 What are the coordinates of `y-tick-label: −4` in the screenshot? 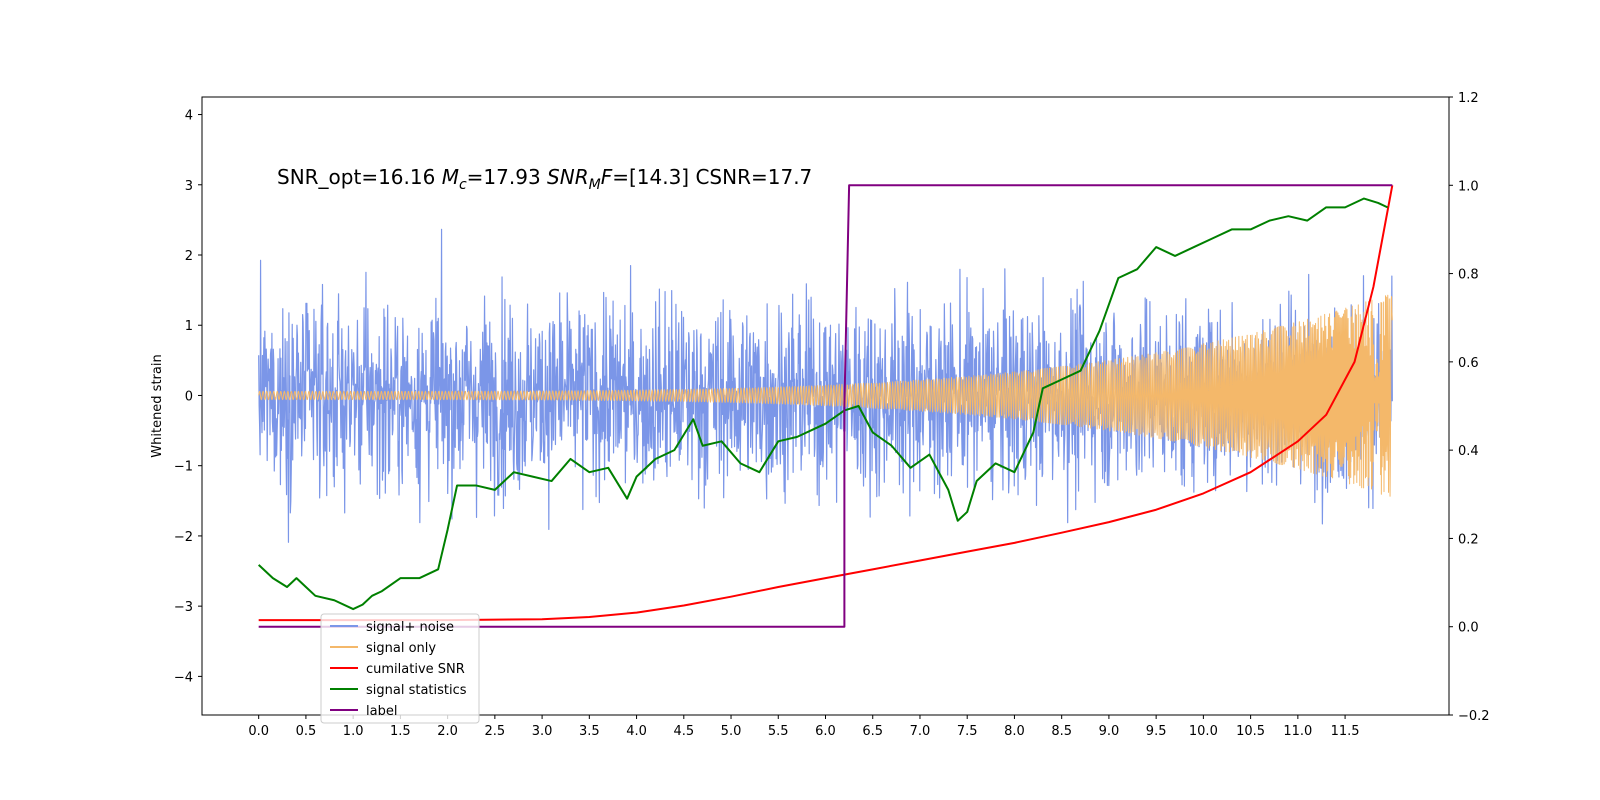 It's located at (183, 677).